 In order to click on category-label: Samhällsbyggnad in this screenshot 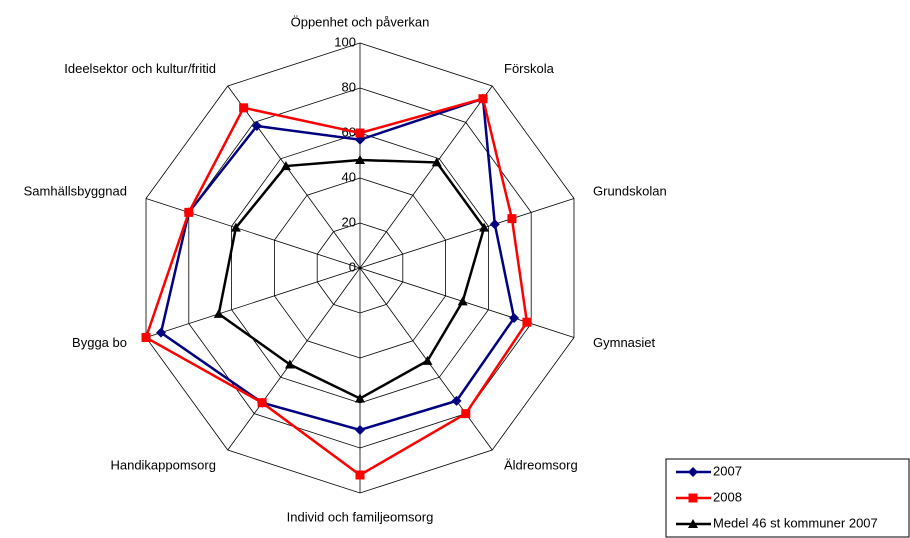, I will do `click(75, 191)`.